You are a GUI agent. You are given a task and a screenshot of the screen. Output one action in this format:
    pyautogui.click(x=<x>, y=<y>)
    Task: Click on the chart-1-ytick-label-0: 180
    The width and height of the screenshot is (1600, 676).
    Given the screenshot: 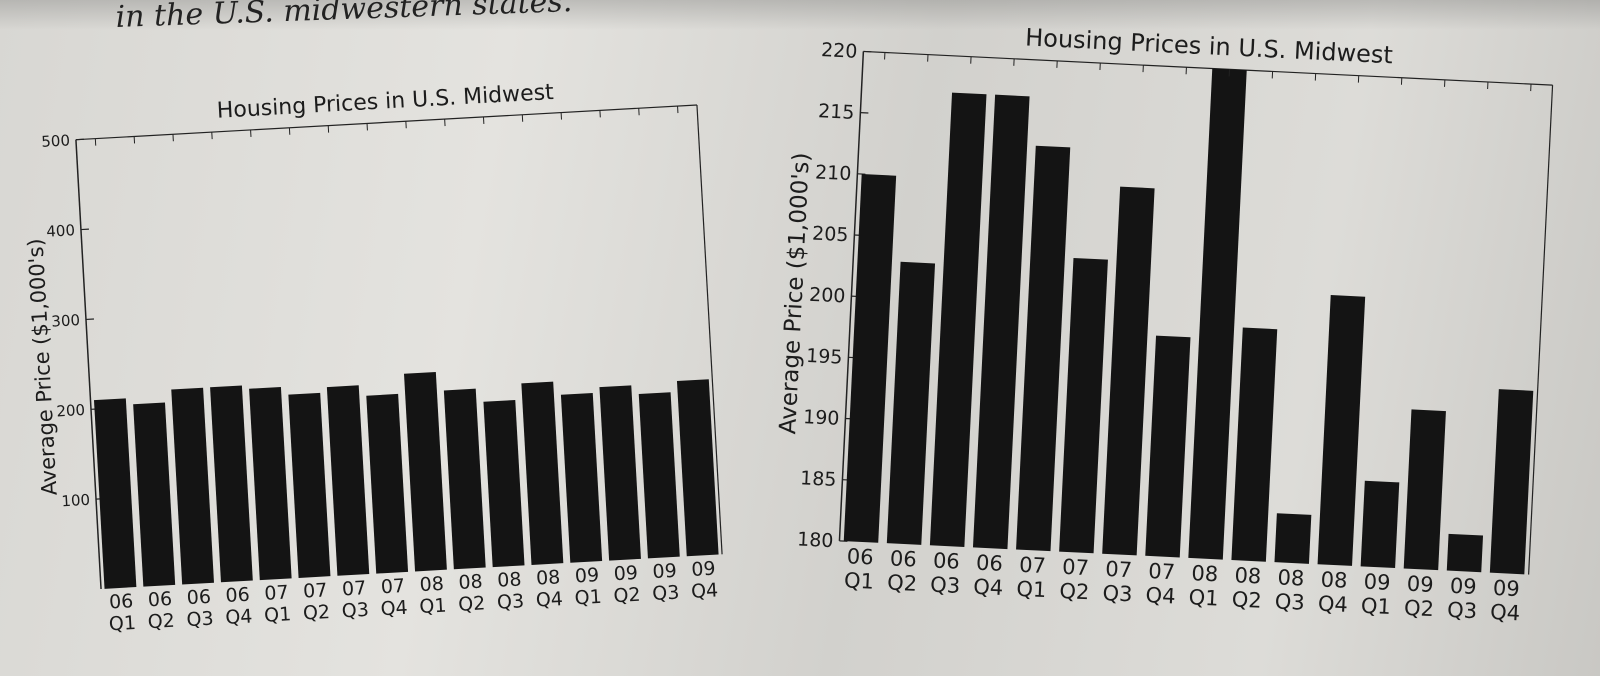 What is the action you would take?
    pyautogui.click(x=815, y=540)
    